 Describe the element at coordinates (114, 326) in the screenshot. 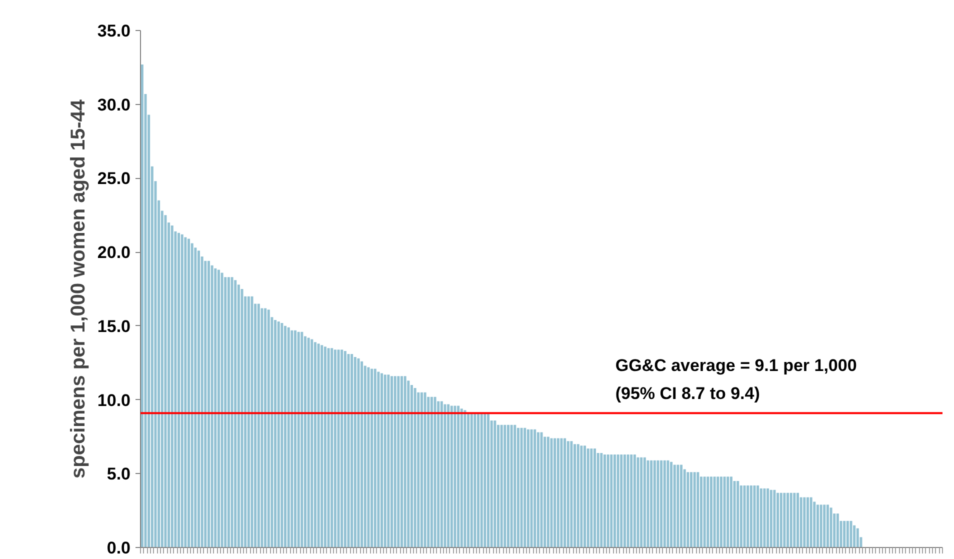

I see `y-tick-label: 15.0` at that location.